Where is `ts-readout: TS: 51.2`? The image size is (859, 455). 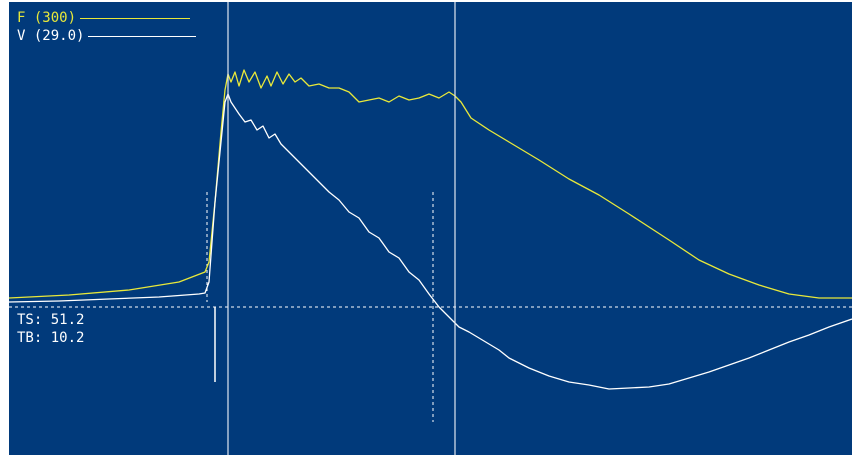 ts-readout: TS: 51.2 is located at coordinates (51, 320).